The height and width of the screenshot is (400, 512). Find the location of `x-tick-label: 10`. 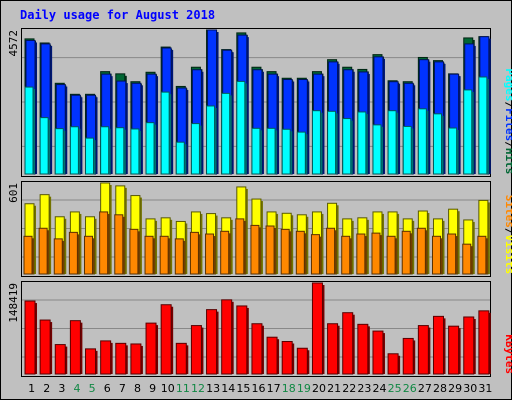

x-tick-label: 10 is located at coordinates (168, 388).